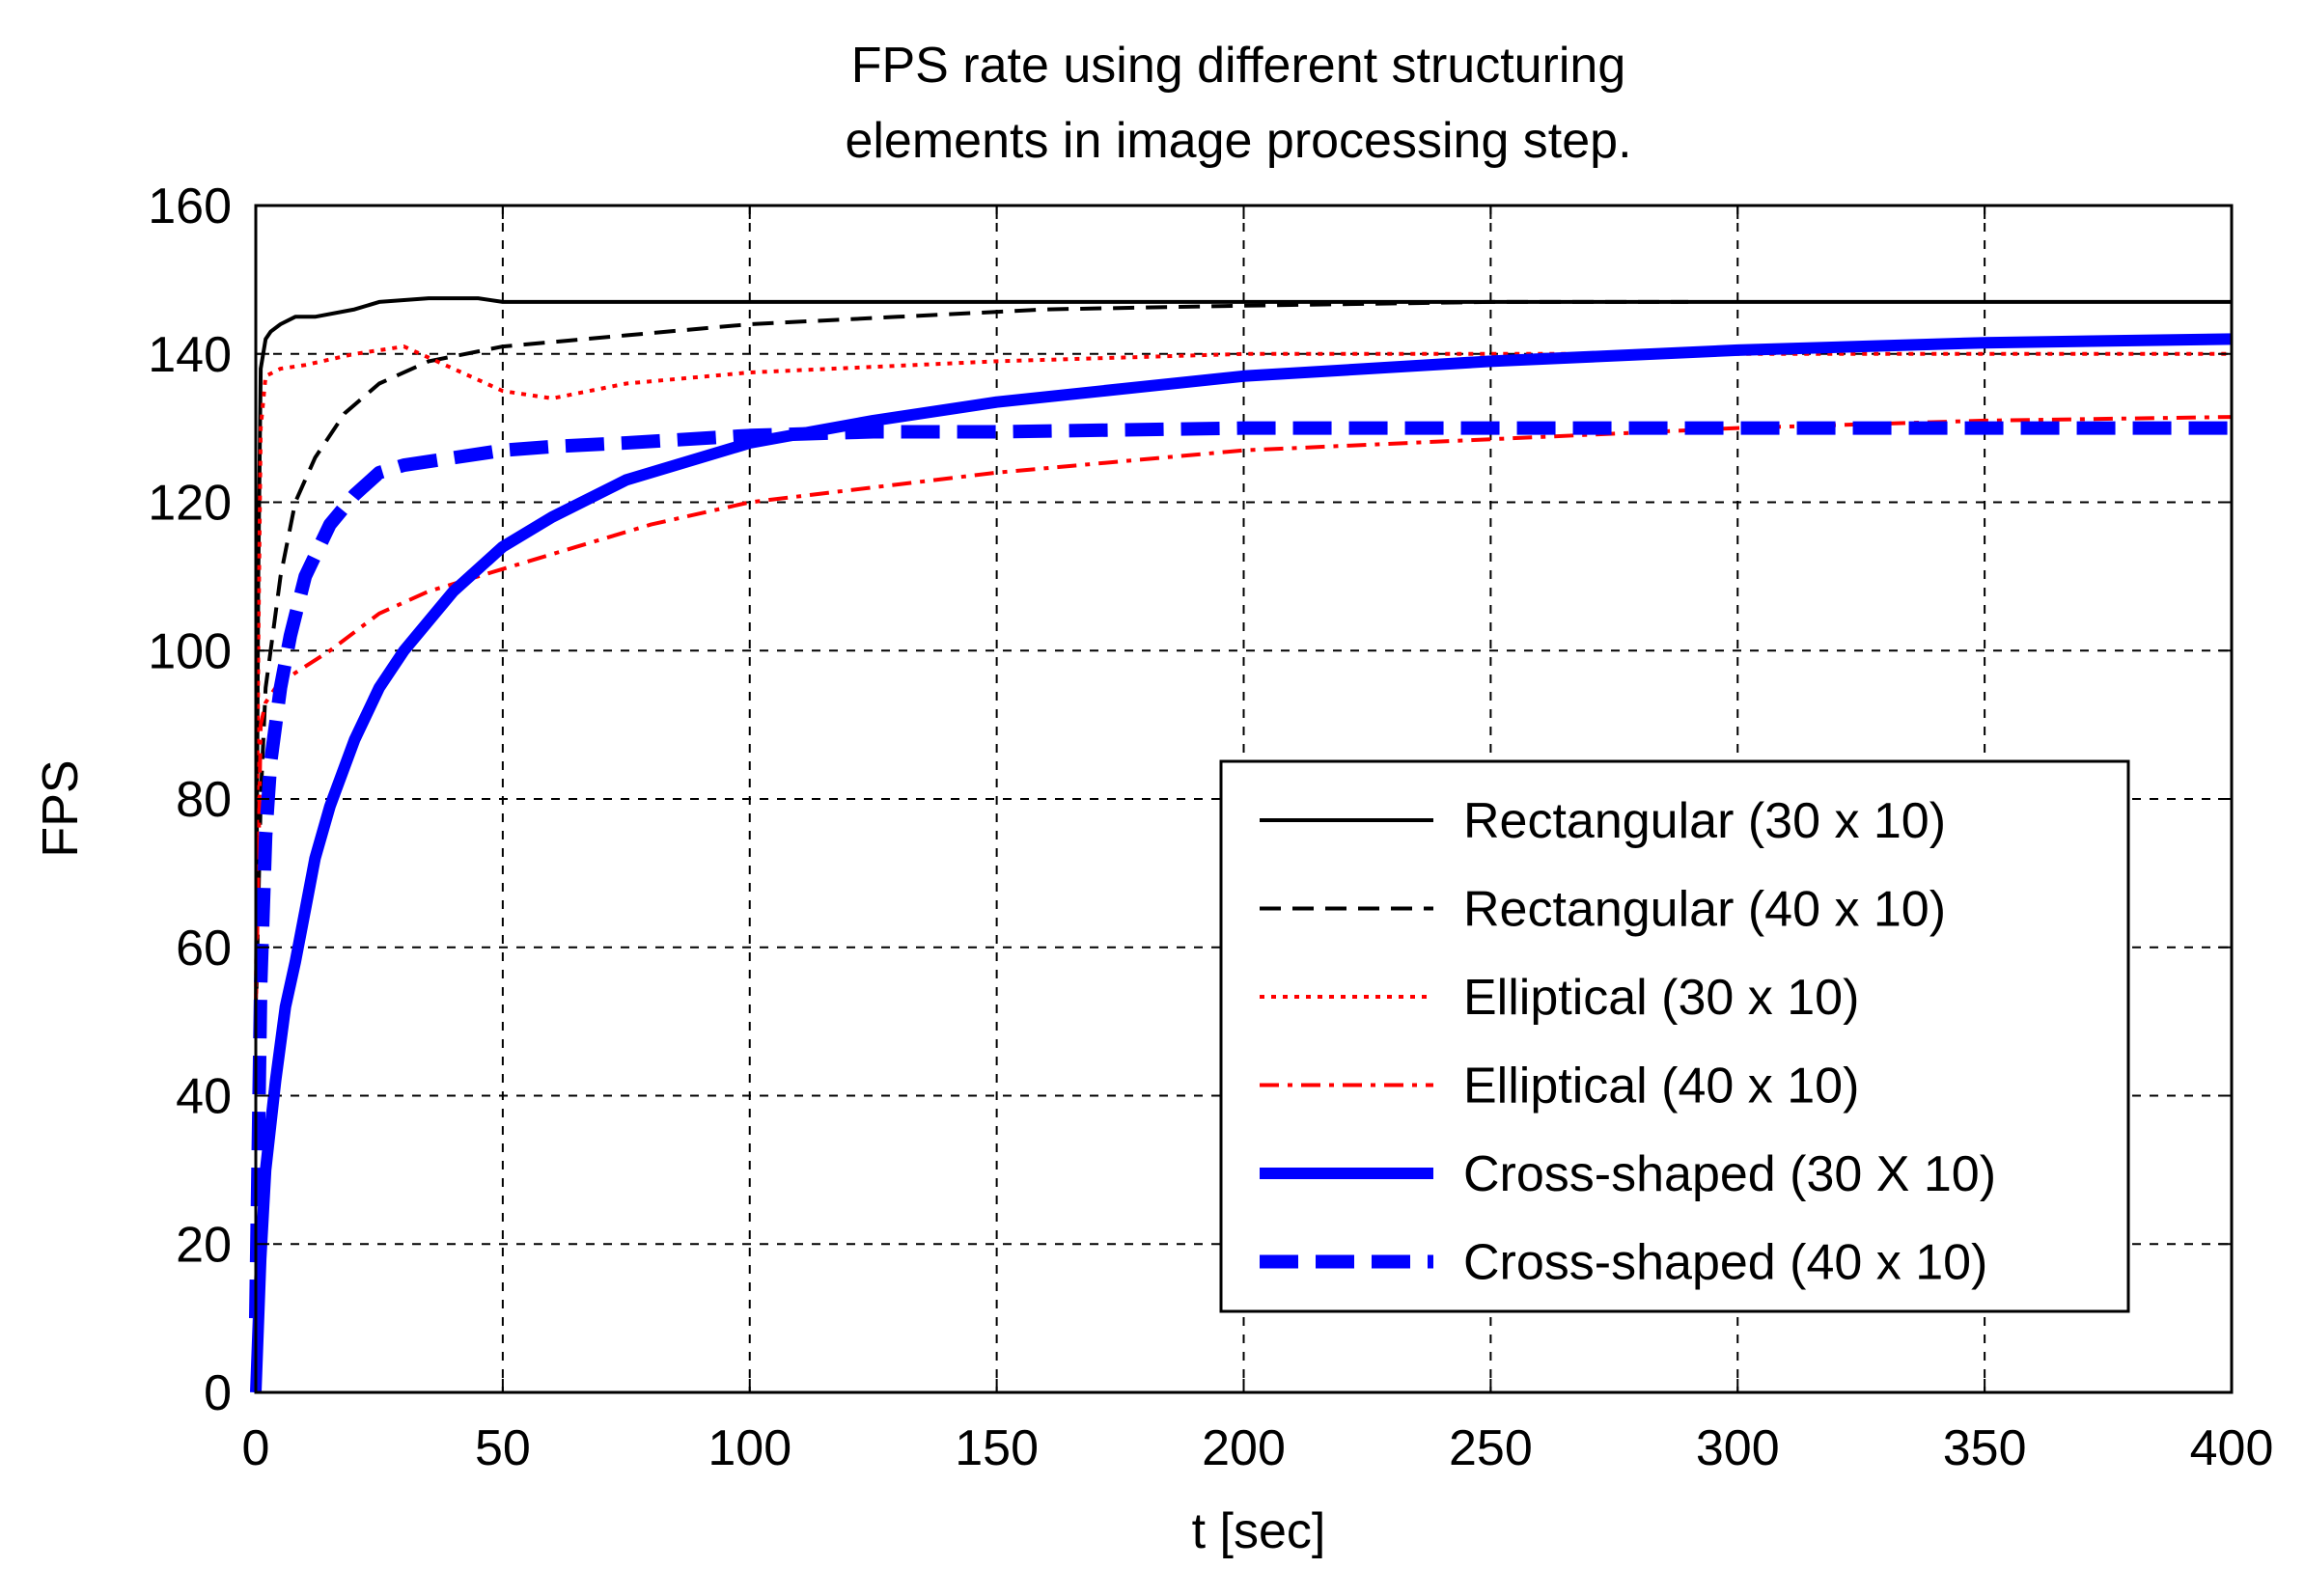 The image size is (2304, 1596). What do you see at coordinates (1730, 1174) in the screenshot?
I see `legend-label-5: Cross-shaped (30 X 10)` at bounding box center [1730, 1174].